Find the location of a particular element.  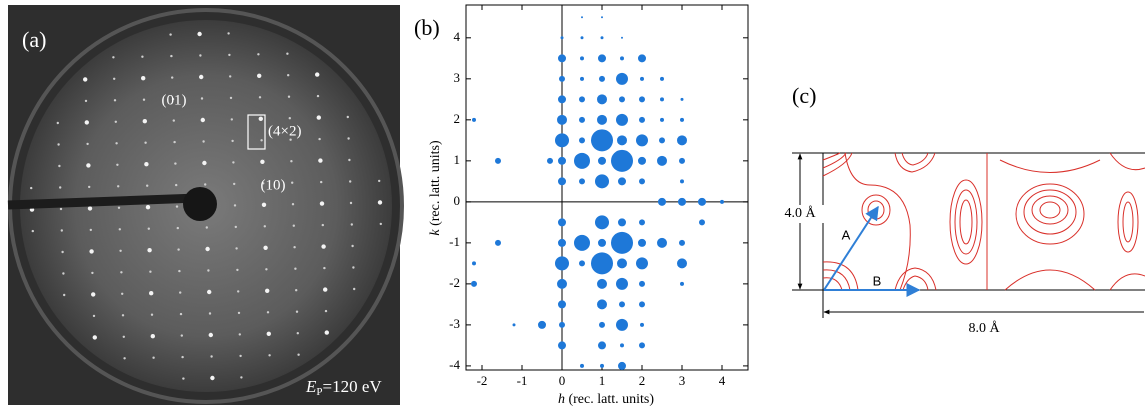

energy-text: =120 eV is located at coordinates (353, 386).